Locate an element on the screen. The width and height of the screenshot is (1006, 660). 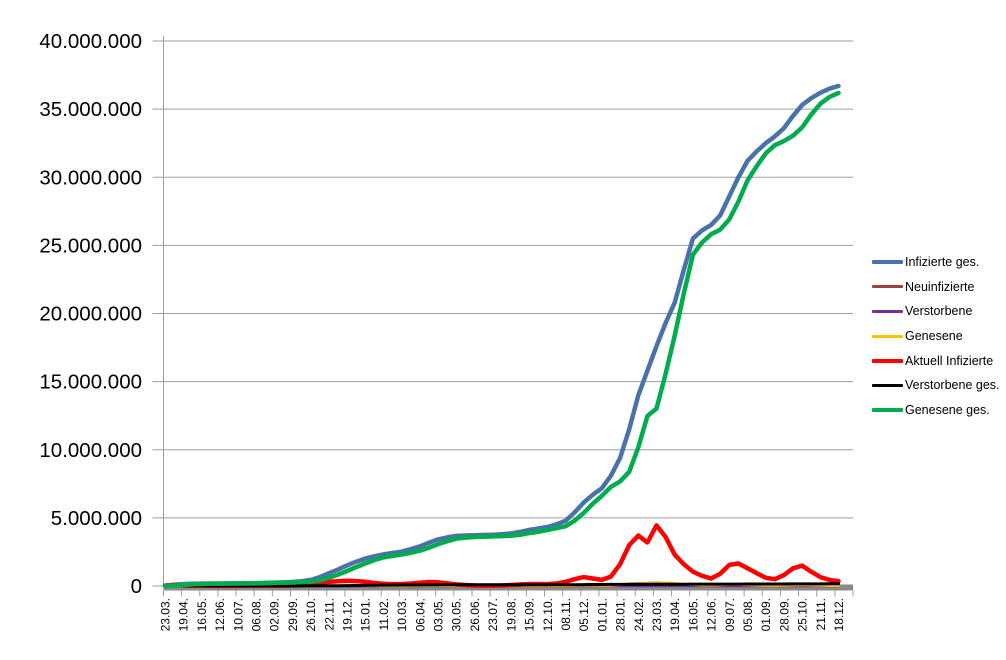
legend-item-genesene-ges: Genesene ges. is located at coordinates (939, 410).